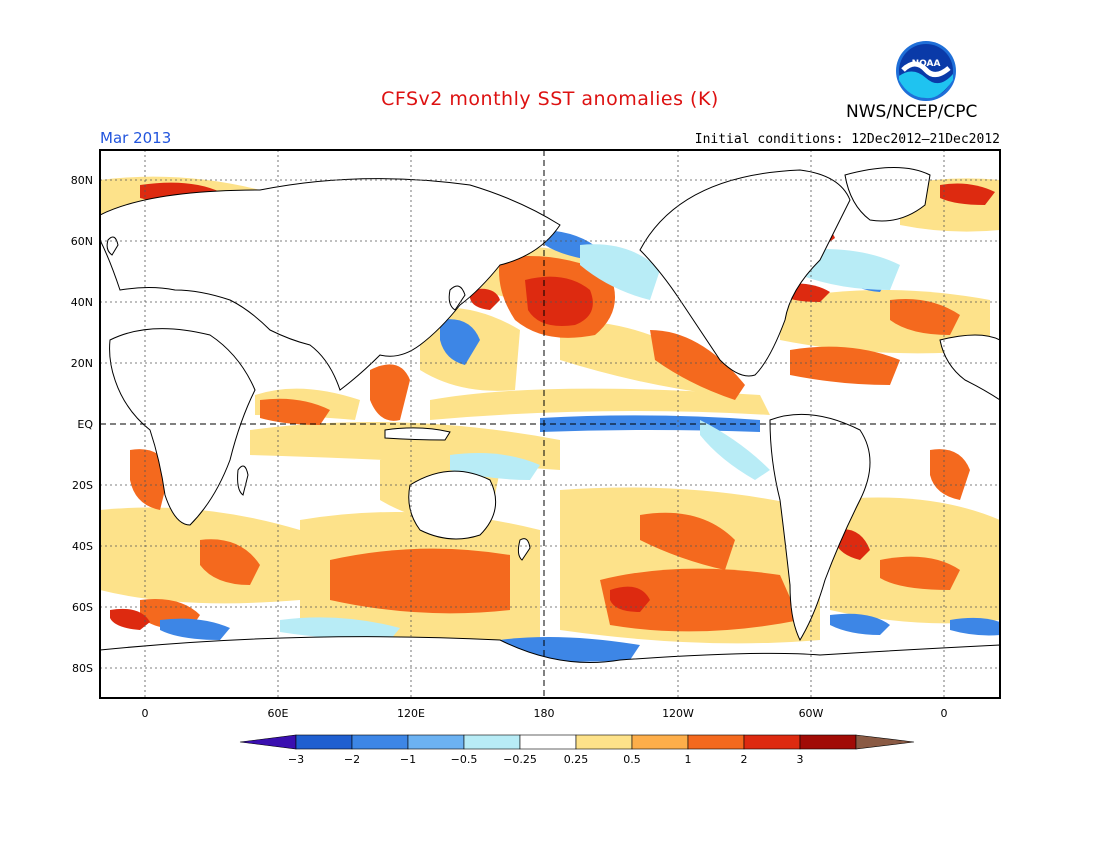 This screenshot has height=850, width=1100. Describe the element at coordinates (744, 759) in the screenshot. I see `colorbar-tick-label: 2` at that location.